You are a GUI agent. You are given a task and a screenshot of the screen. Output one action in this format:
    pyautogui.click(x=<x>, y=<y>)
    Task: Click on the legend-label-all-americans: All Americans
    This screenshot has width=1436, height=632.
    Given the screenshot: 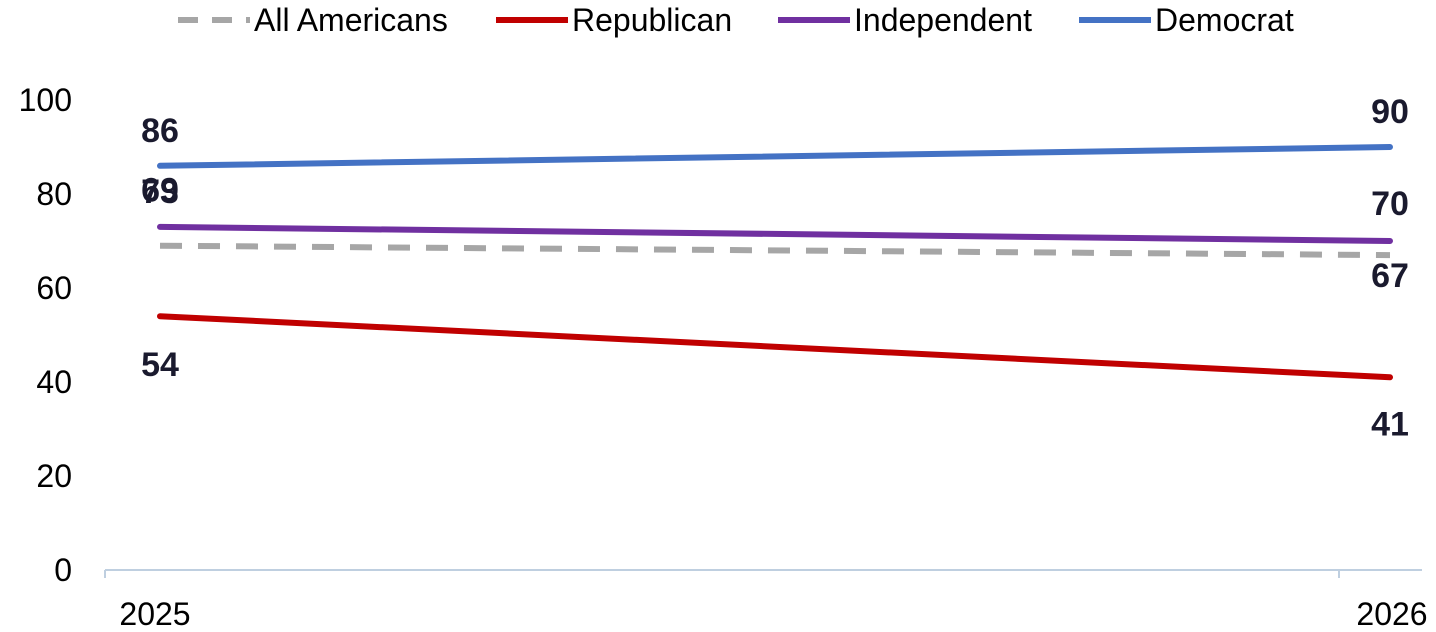 What is the action you would take?
    pyautogui.click(x=351, y=20)
    